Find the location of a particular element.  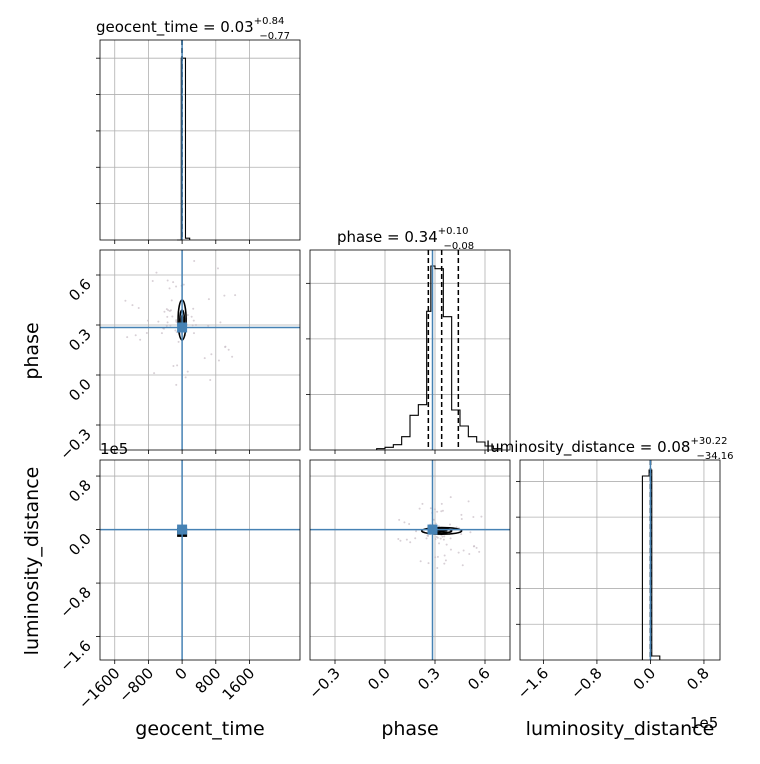

panel-phase-histogram is located at coordinates (408, 351).